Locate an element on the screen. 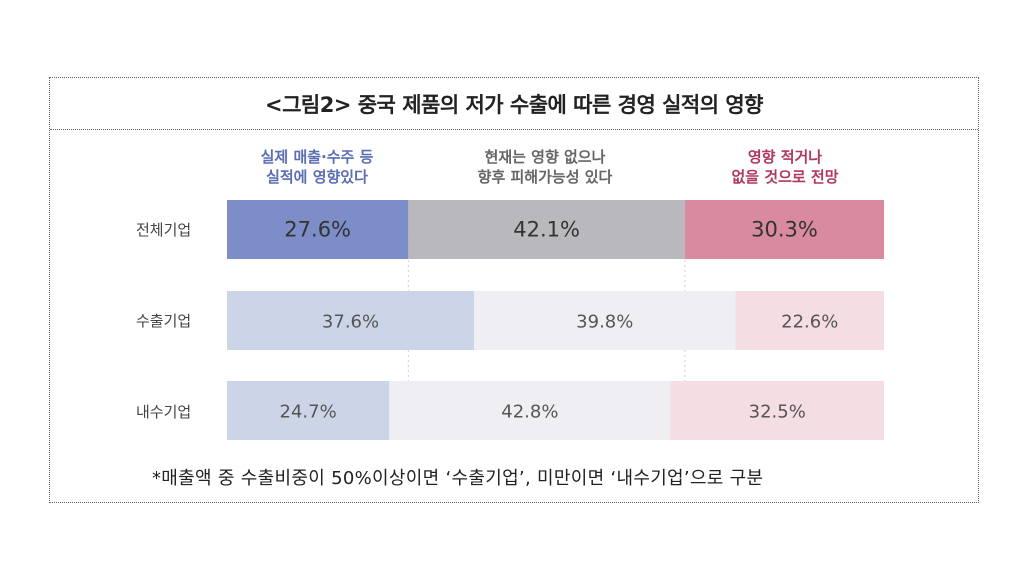  value-label-export-series-3: 22.6% is located at coordinates (809, 322).